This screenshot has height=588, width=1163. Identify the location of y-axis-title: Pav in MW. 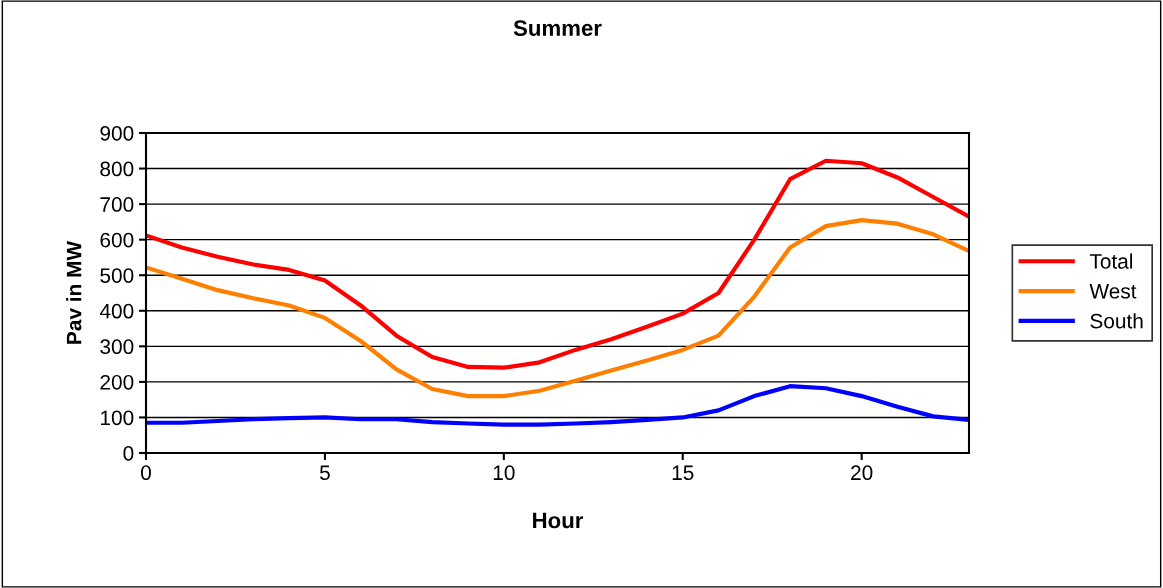
(74, 292).